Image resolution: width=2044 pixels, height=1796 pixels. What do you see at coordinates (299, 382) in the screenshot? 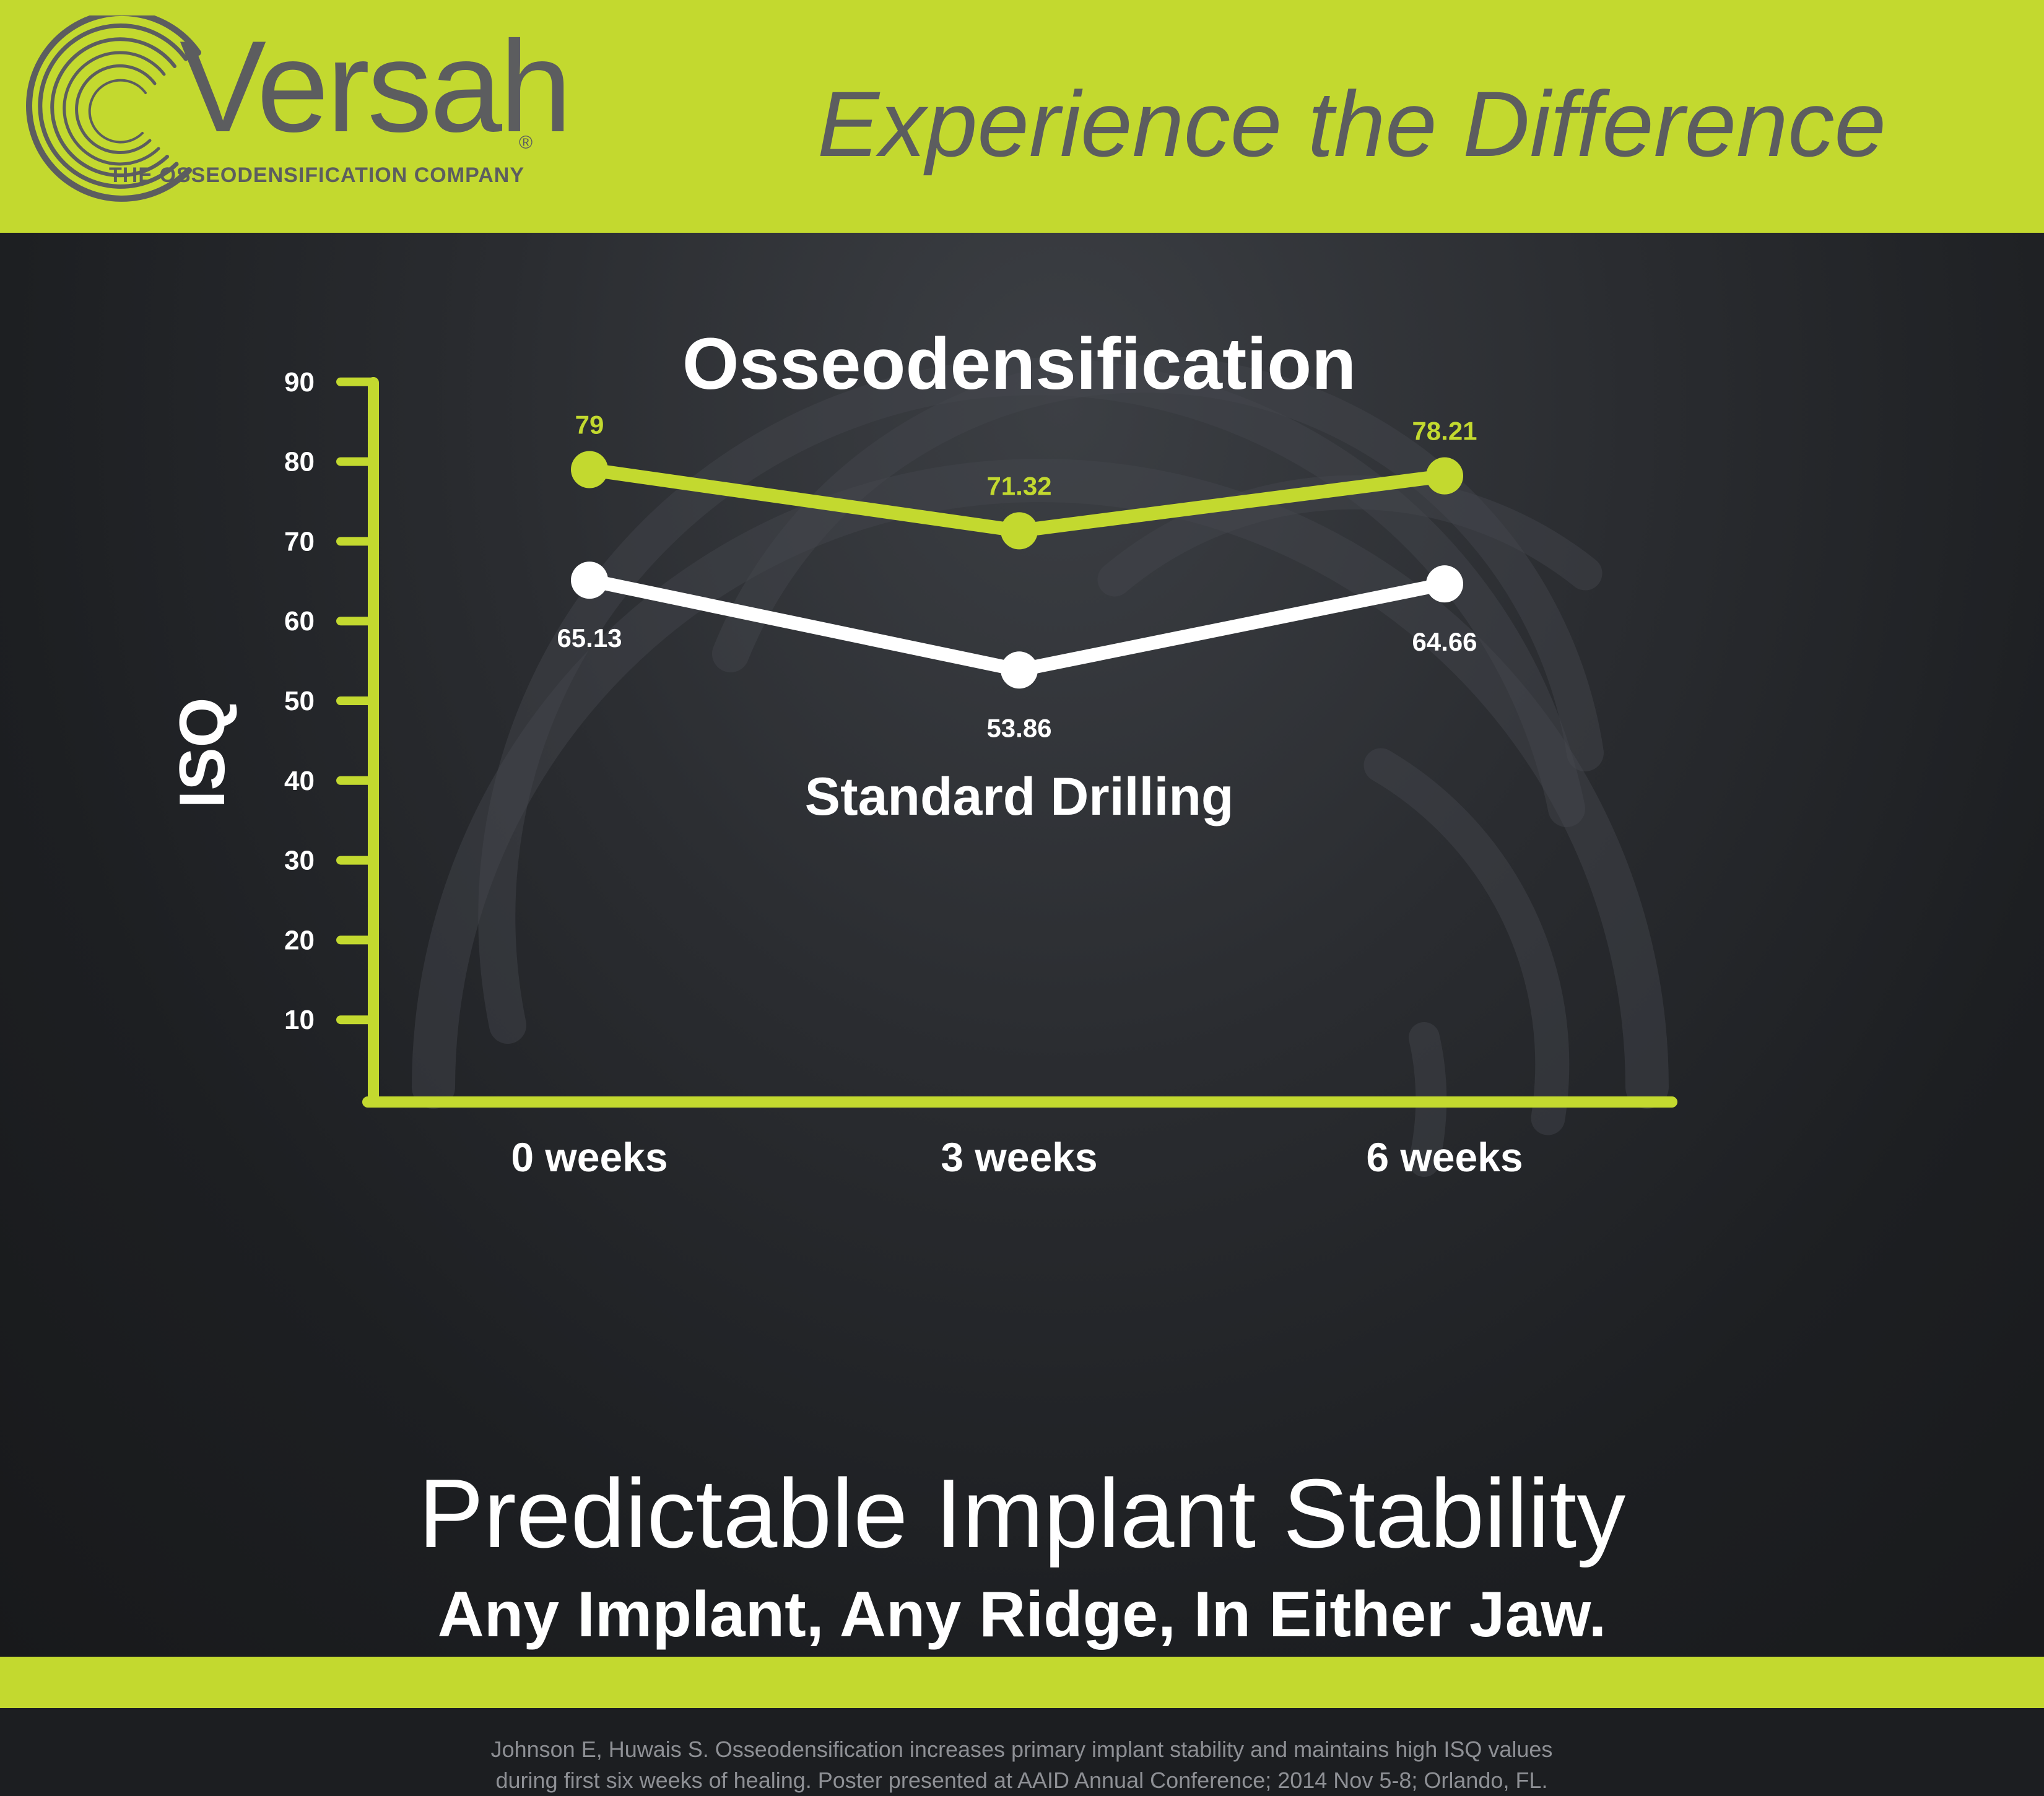
I see `y-tick-label: 90` at bounding box center [299, 382].